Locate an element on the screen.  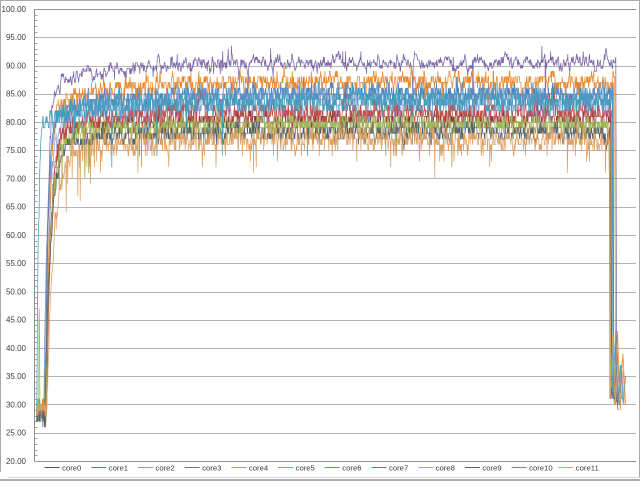
svg-text: 50.00 is located at coordinates (16, 291).